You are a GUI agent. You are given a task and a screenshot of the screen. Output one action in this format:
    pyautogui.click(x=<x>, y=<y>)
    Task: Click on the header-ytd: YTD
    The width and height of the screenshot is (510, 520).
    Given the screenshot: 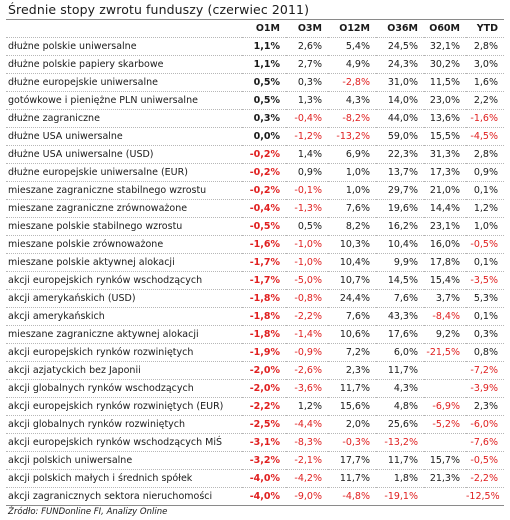 What is the action you would take?
    pyautogui.click(x=487, y=28)
    